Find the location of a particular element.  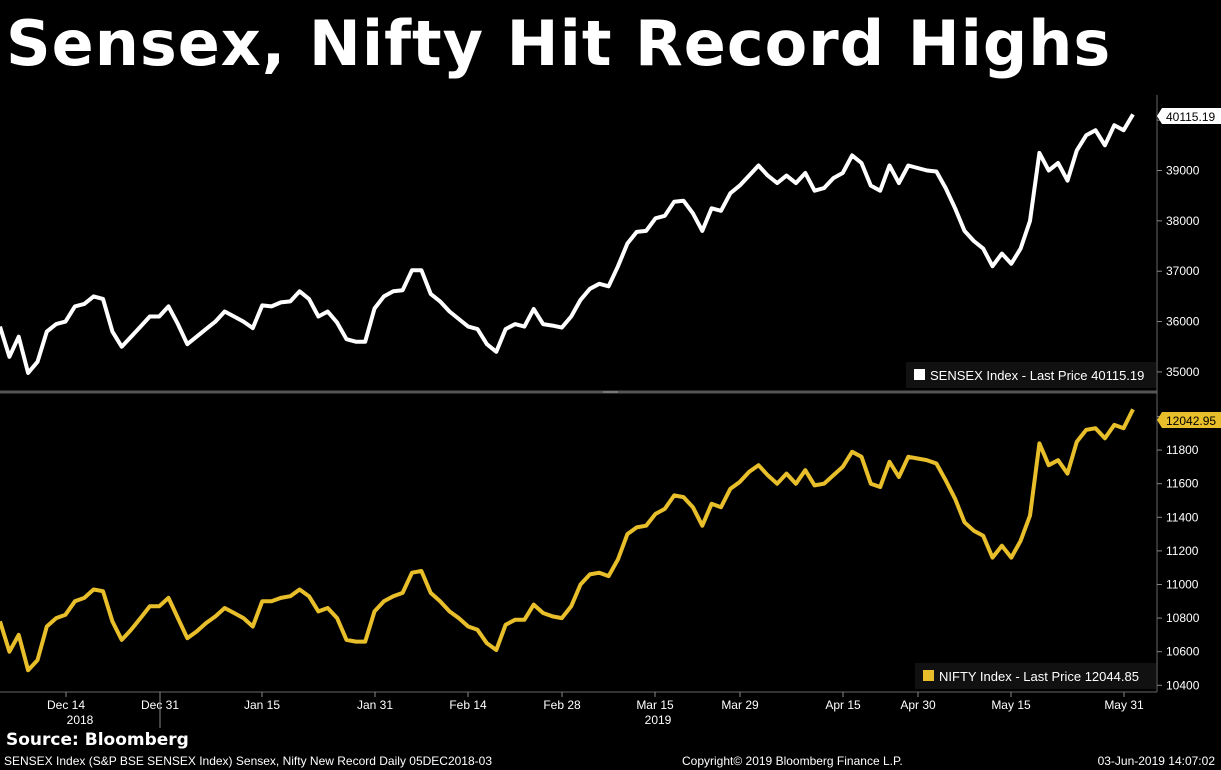

sensex-y-axis: 350003600037000380003900040000 is located at coordinates (1178, 246).